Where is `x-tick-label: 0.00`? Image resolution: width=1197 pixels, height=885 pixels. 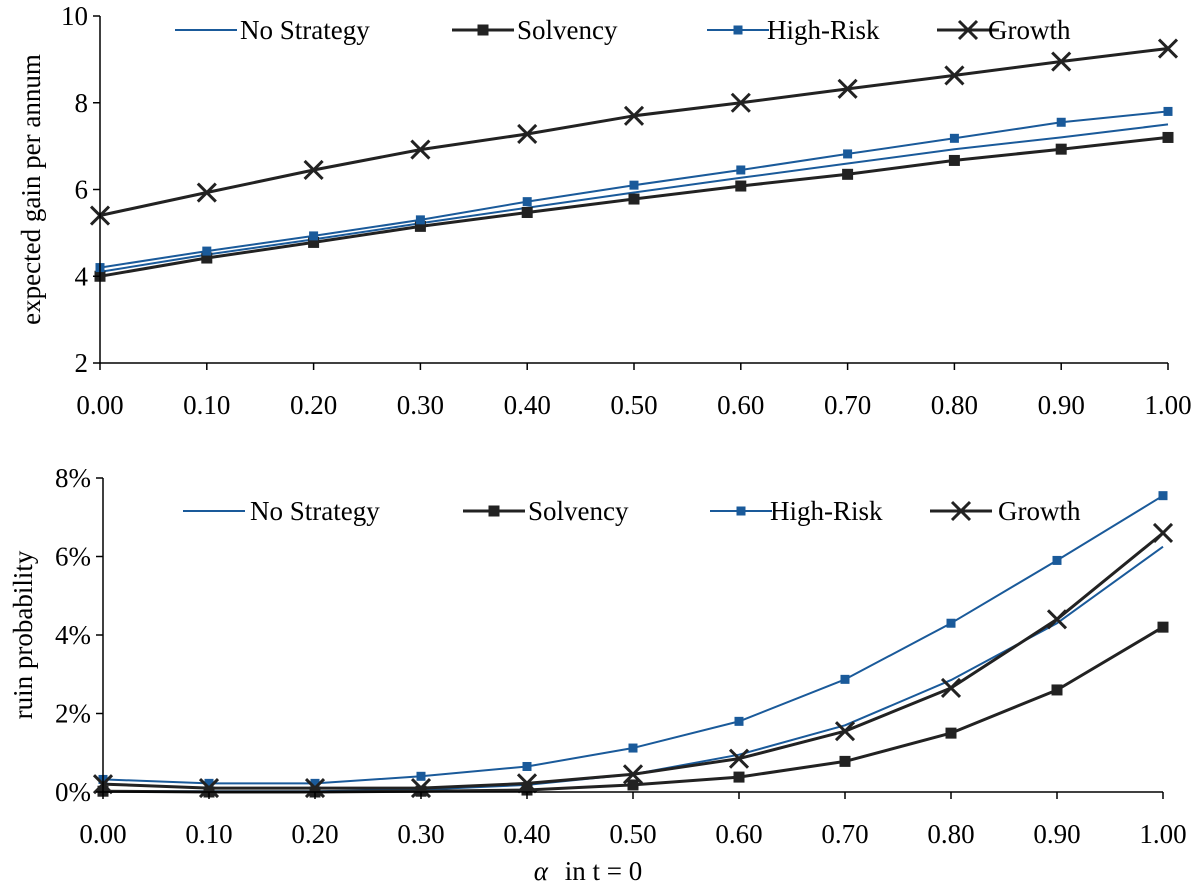 x-tick-label: 0.00 is located at coordinates (99, 405).